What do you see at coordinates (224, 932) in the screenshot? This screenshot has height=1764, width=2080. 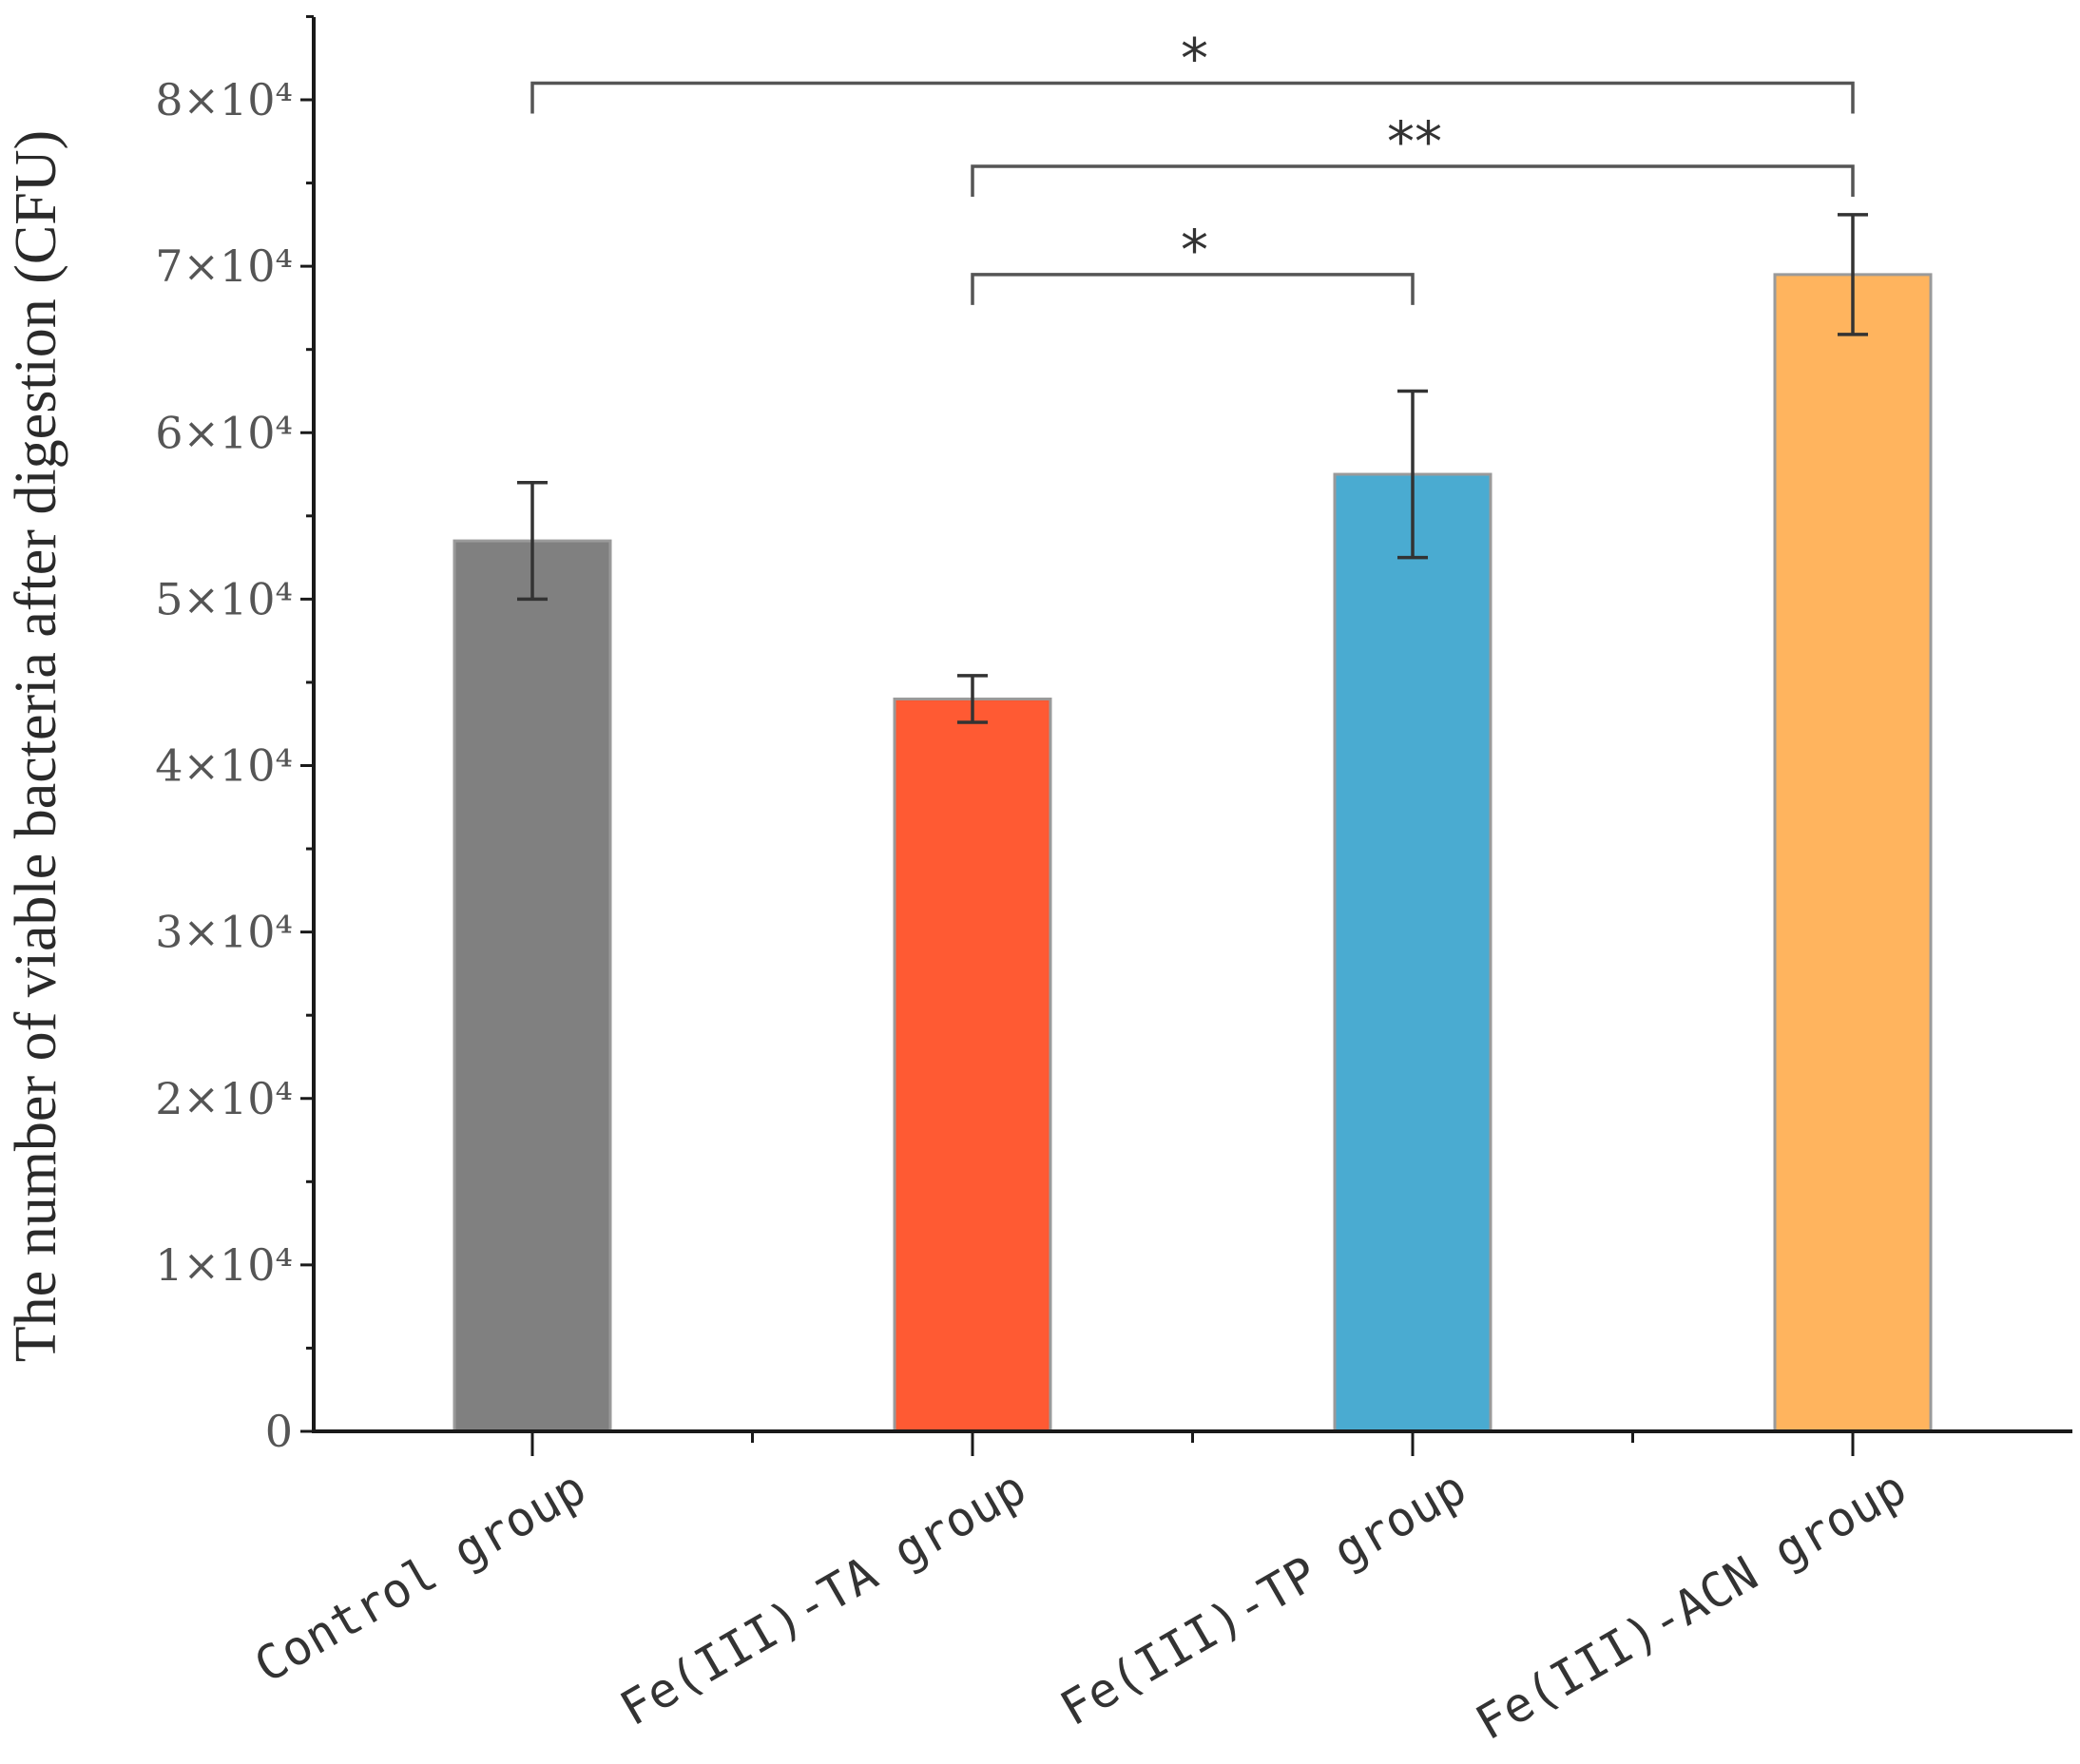 I see `y-tick-label: 3×10⁴` at bounding box center [224, 932].